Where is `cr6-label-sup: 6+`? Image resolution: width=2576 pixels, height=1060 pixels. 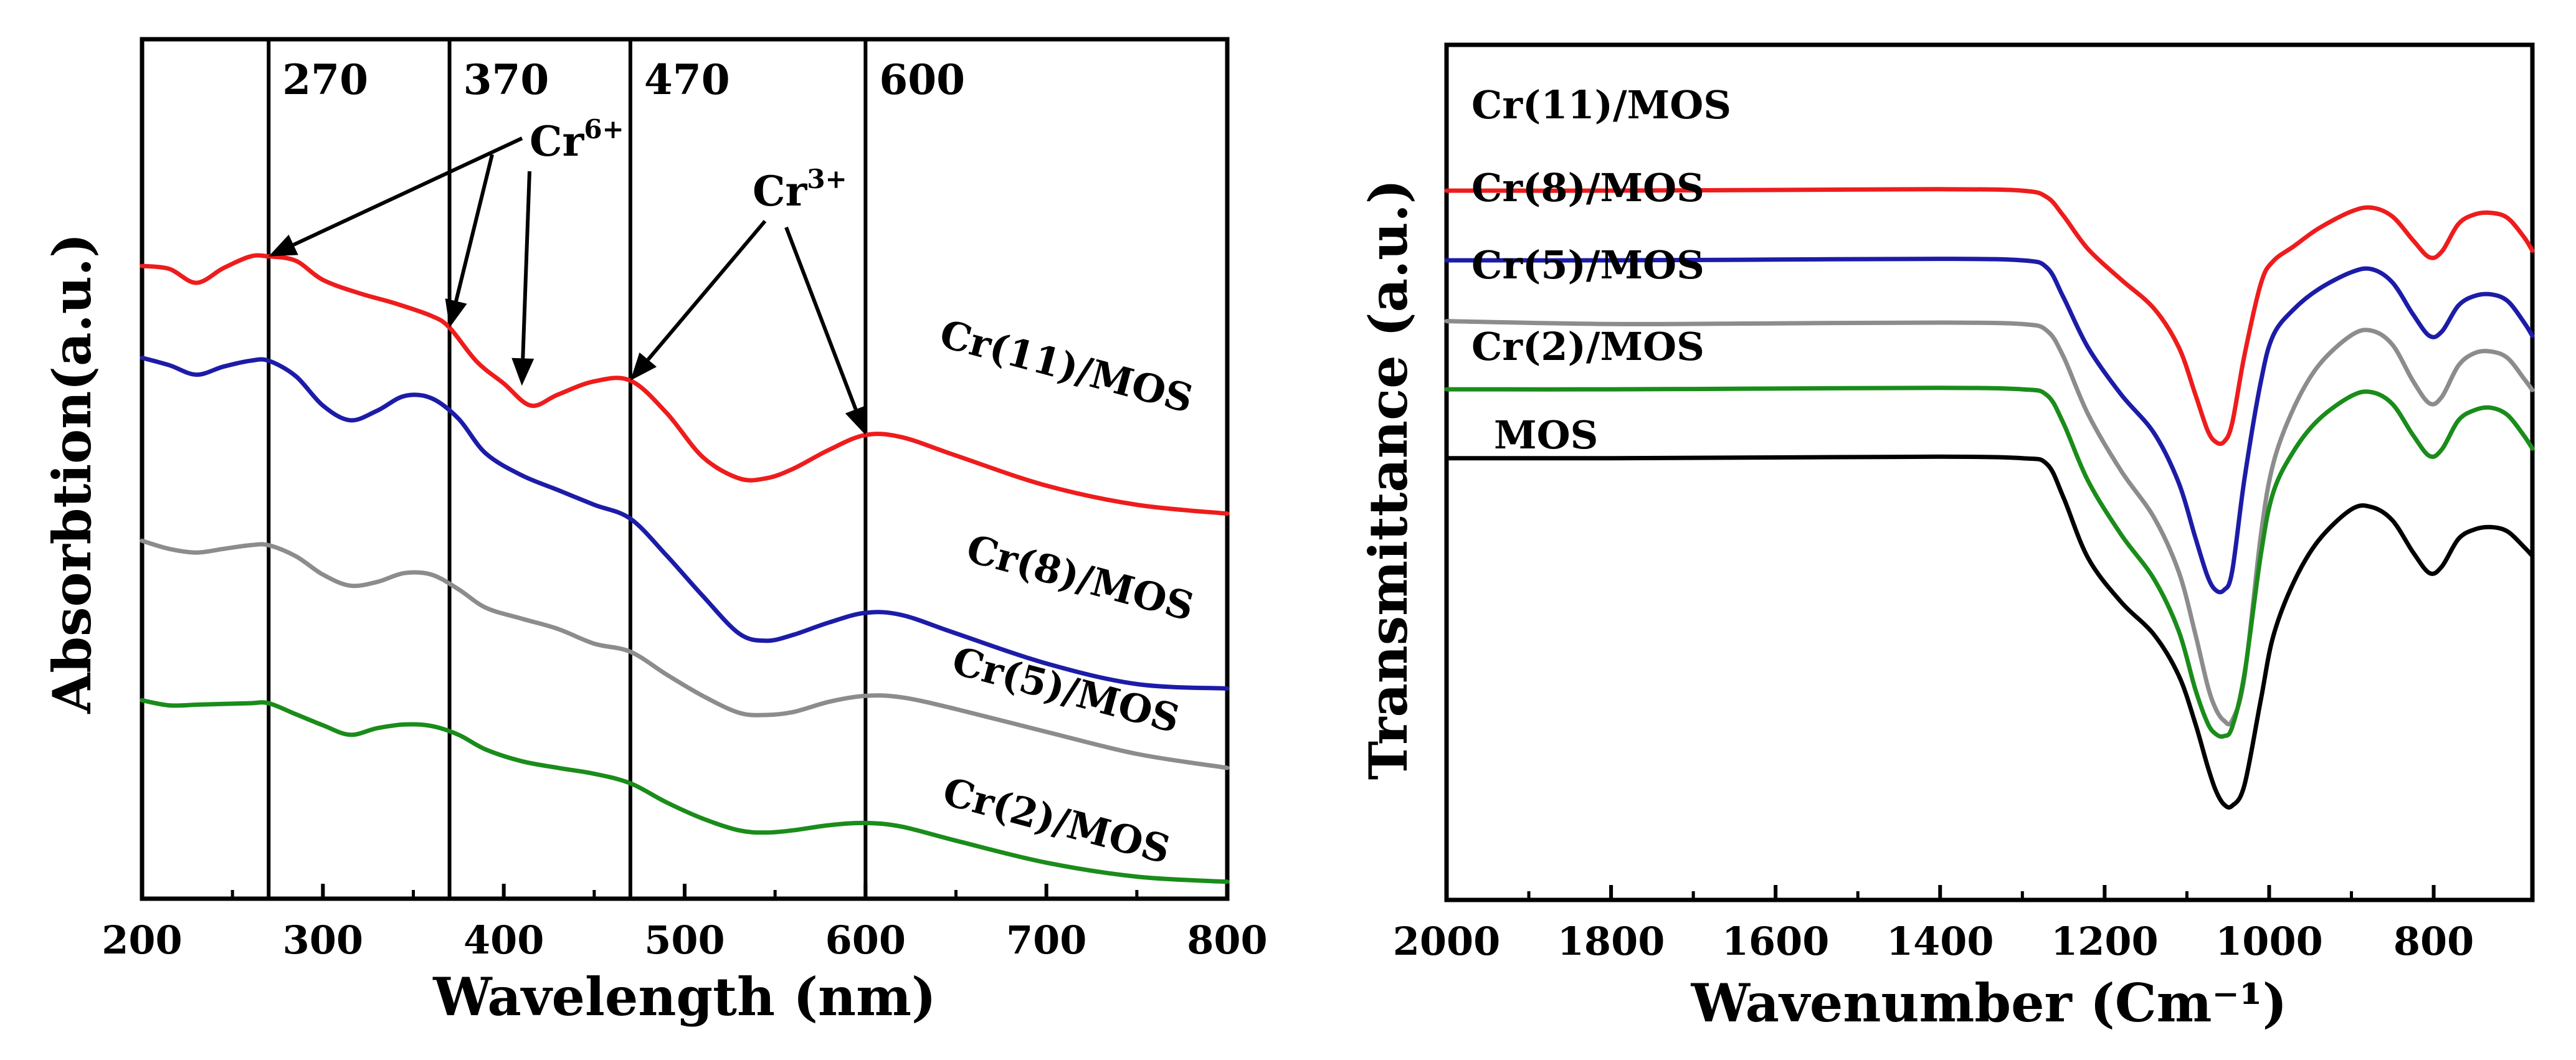
cr6-label-sup: 6+ is located at coordinates (604, 129).